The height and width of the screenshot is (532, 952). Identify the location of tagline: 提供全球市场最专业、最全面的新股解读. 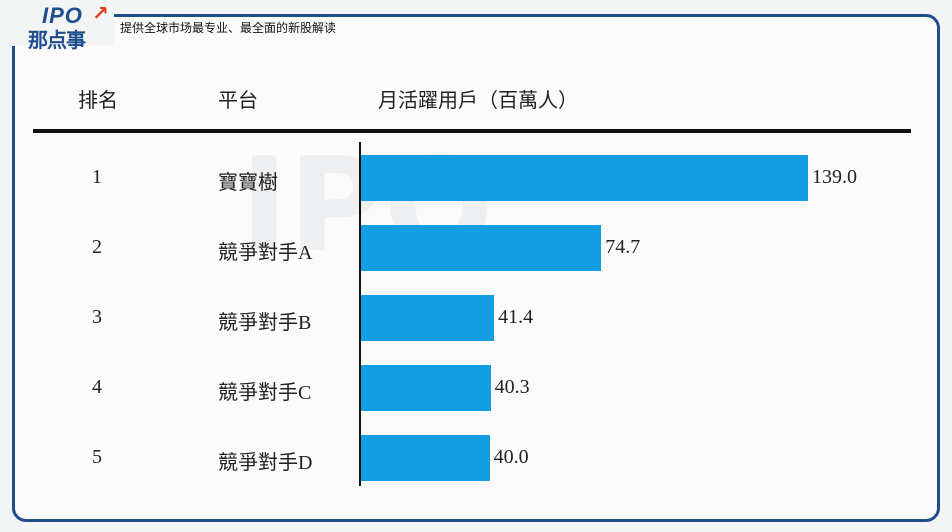
(228, 28).